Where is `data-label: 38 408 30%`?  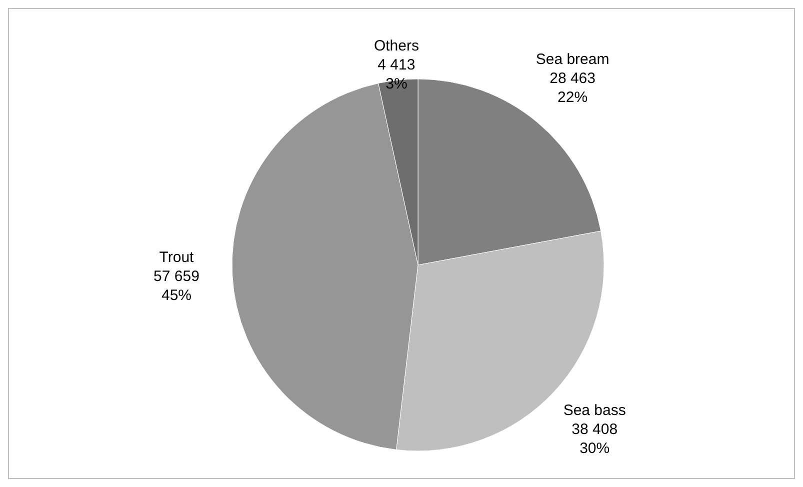 data-label: 38 408 30% is located at coordinates (595, 439).